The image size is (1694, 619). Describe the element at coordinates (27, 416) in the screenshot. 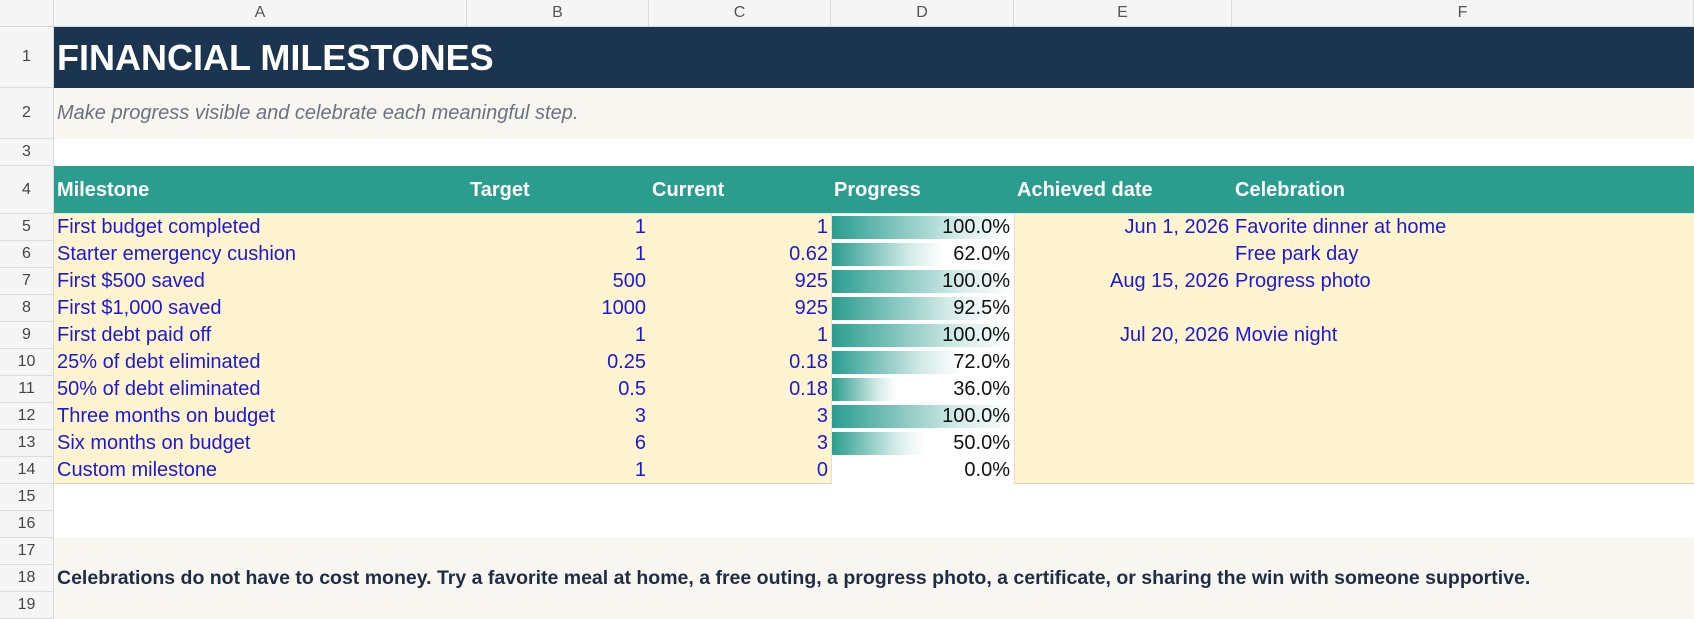

I see `row-header-12: 12` at that location.